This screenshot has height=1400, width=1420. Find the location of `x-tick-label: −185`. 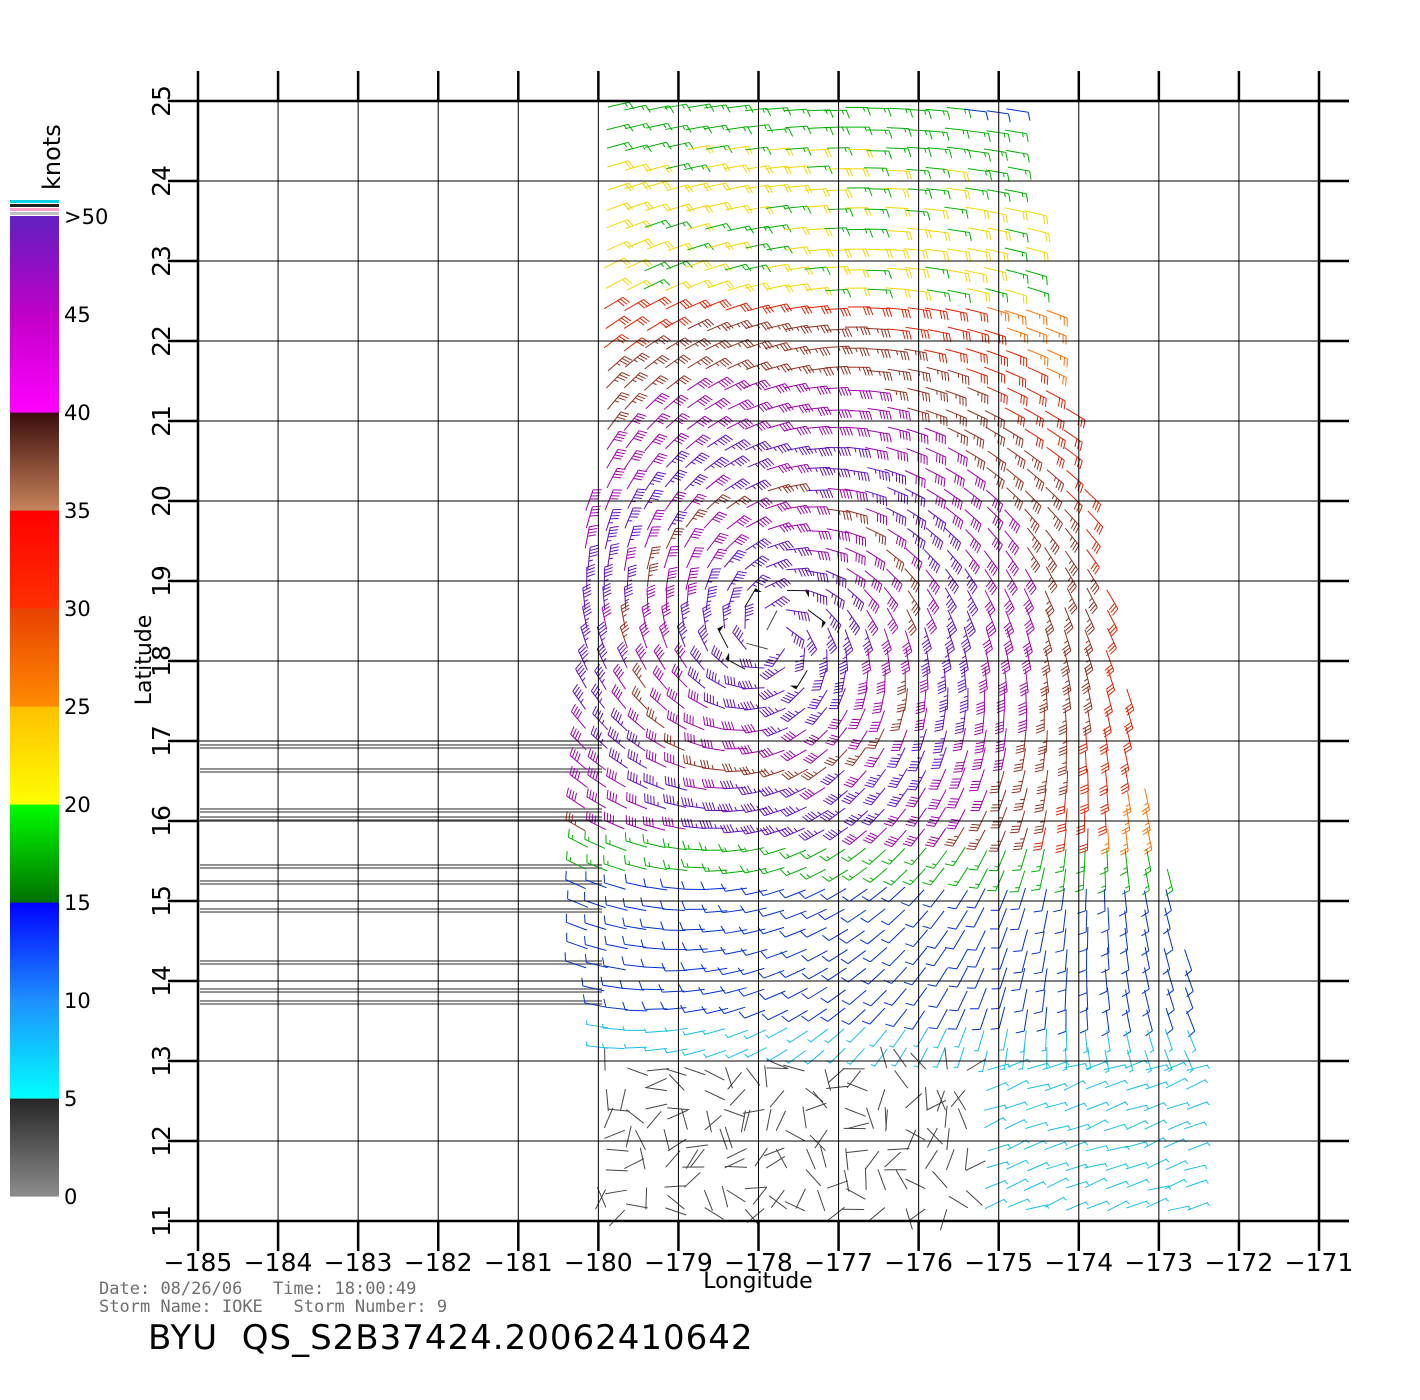

x-tick-label: −185 is located at coordinates (198, 1262).